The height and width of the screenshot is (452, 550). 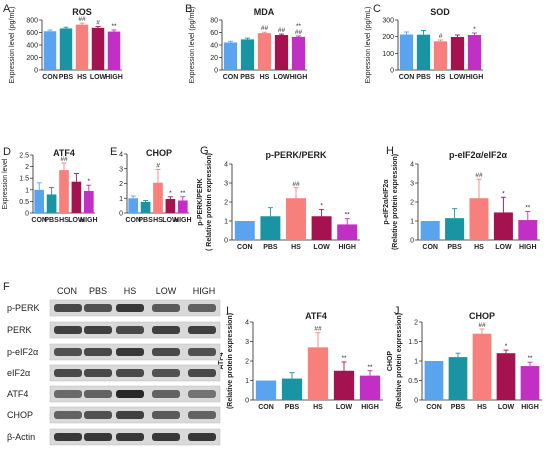 What do you see at coordinates (7, 152) in the screenshot?
I see `panel-letter: D` at bounding box center [7, 152].